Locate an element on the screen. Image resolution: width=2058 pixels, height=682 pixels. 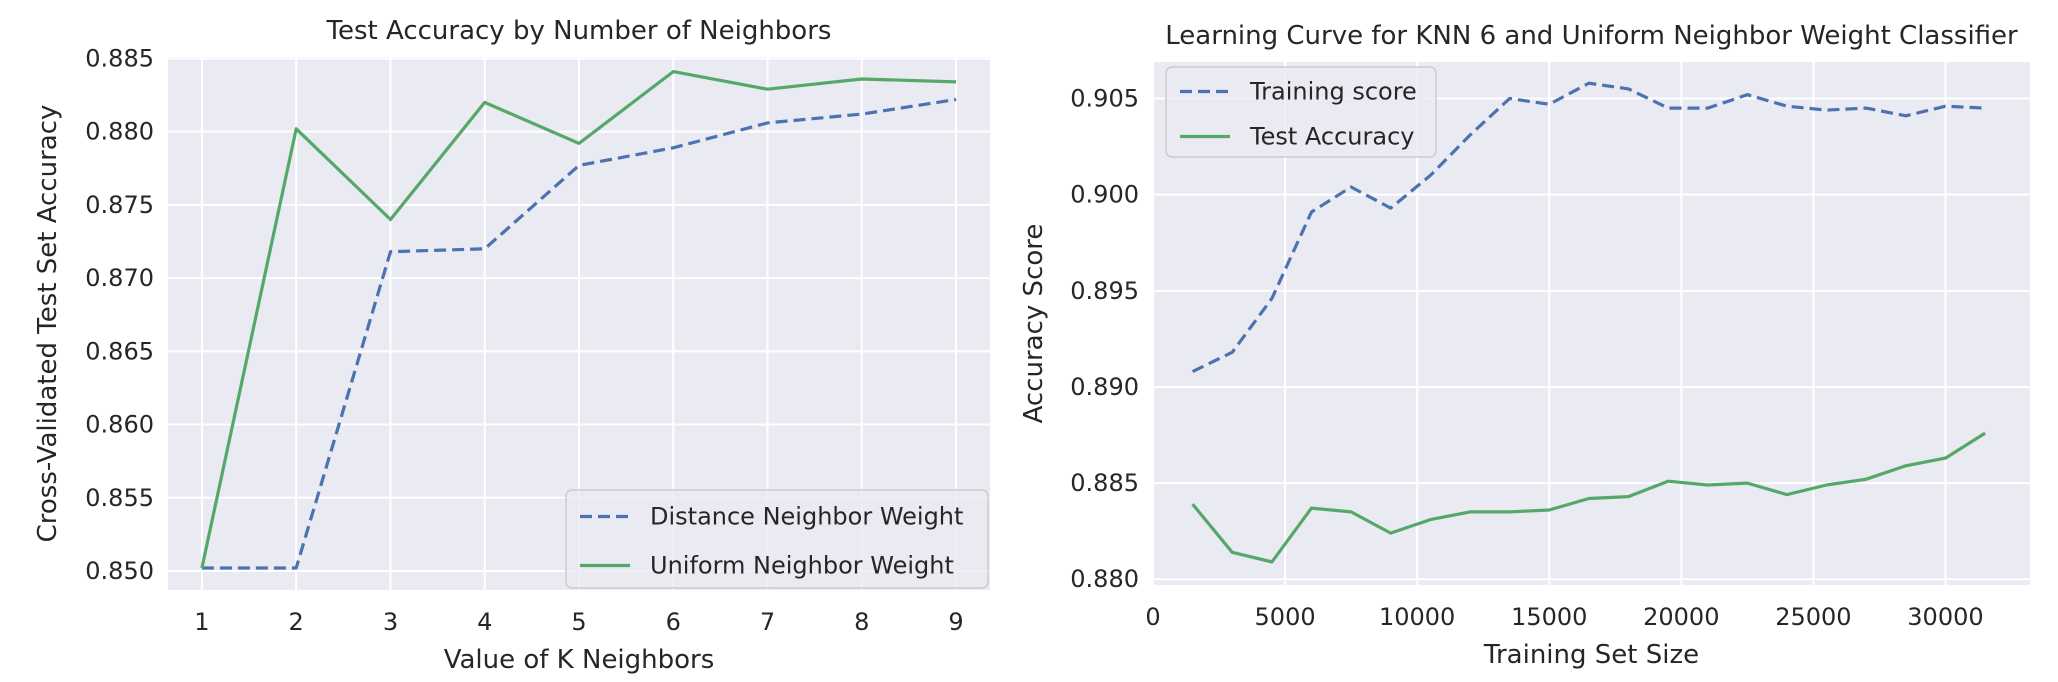
x-tick-label: 9 is located at coordinates (955, 622).